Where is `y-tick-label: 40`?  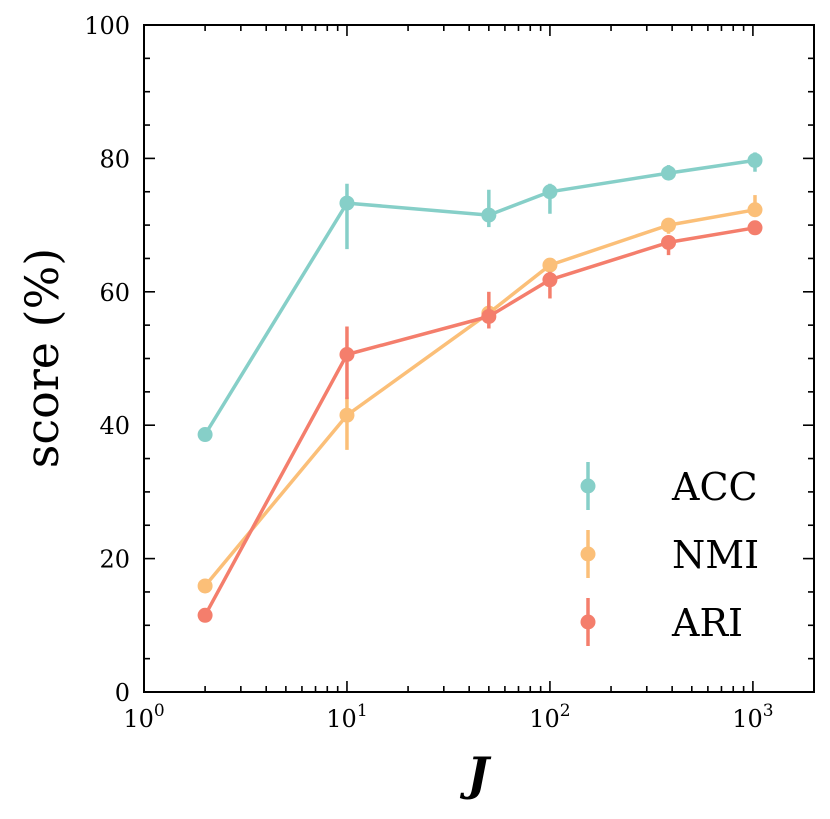
y-tick-label: 40 is located at coordinates (114, 426).